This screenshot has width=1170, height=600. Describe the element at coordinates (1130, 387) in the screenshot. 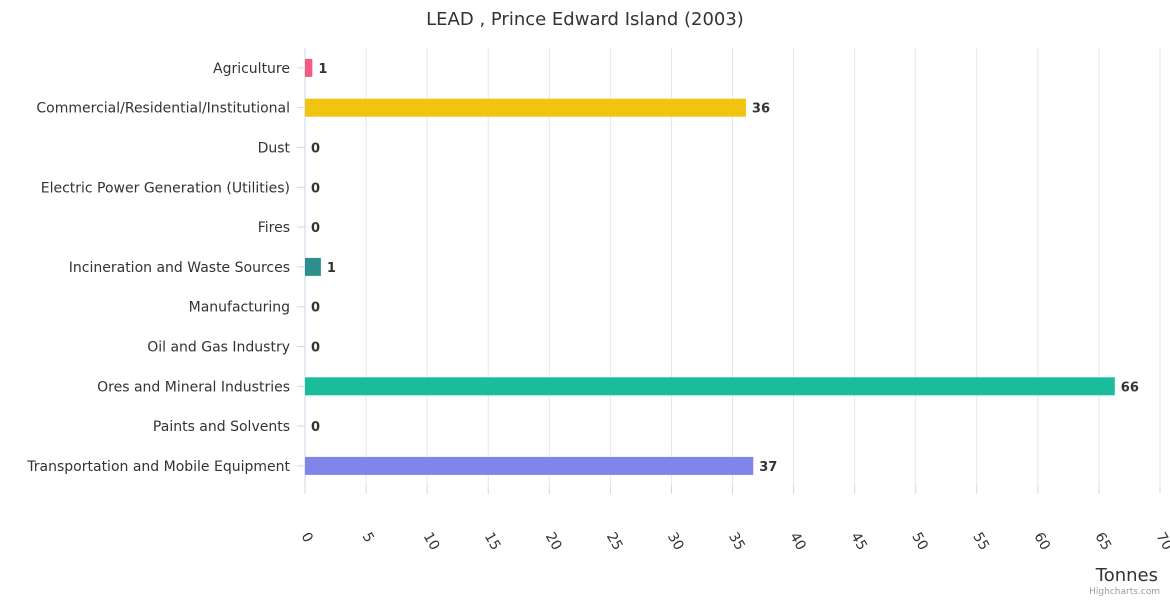

I see `data-label: 66` at that location.